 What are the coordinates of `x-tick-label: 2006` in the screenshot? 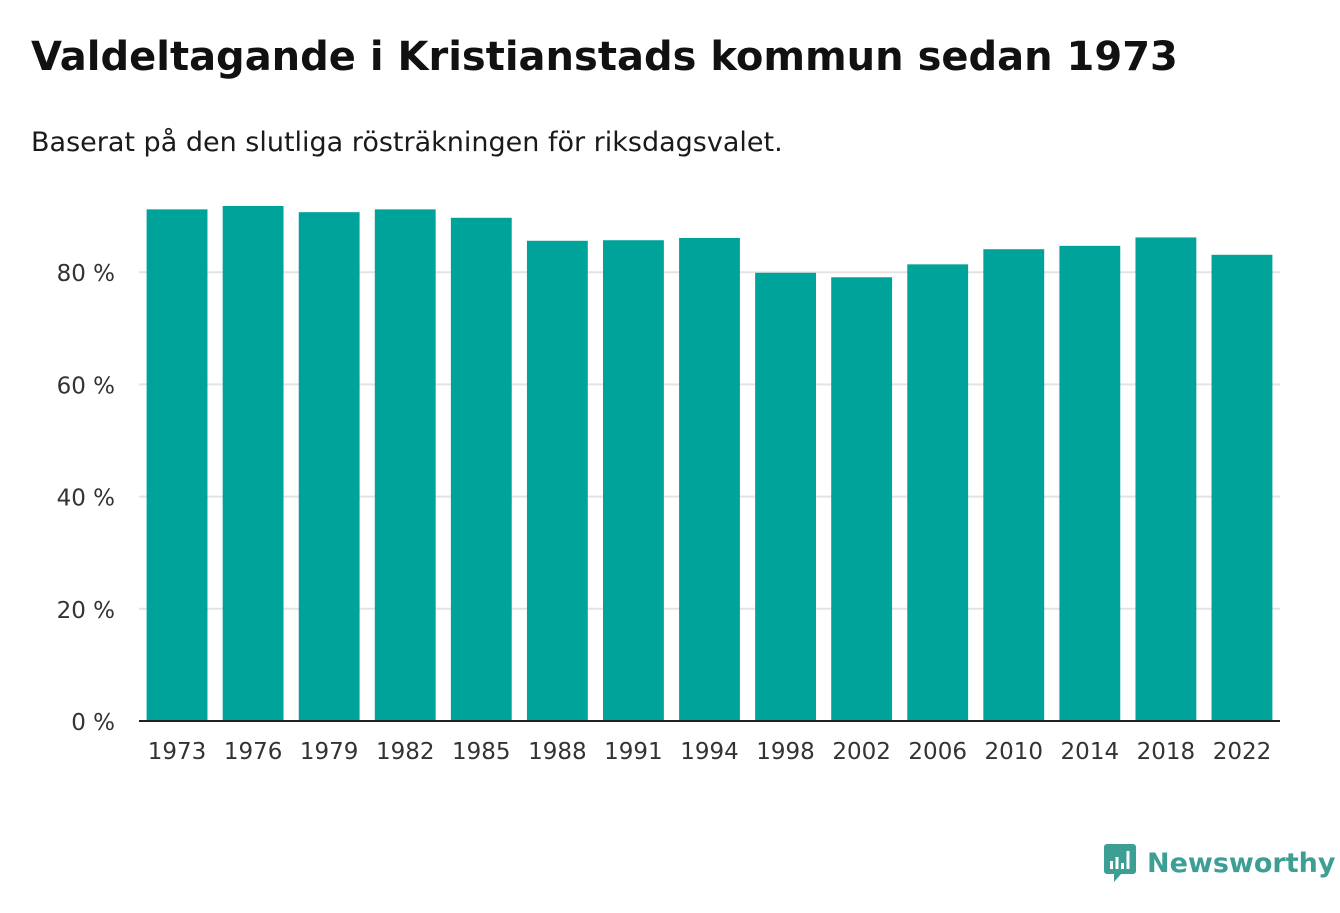 It's located at (937, 752).